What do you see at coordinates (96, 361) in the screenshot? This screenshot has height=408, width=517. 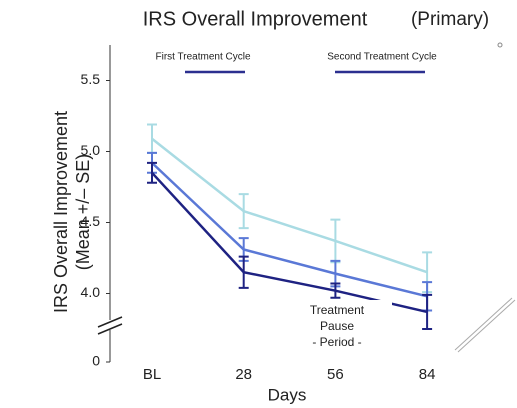 I see `y-tick-label: 0` at bounding box center [96, 361].